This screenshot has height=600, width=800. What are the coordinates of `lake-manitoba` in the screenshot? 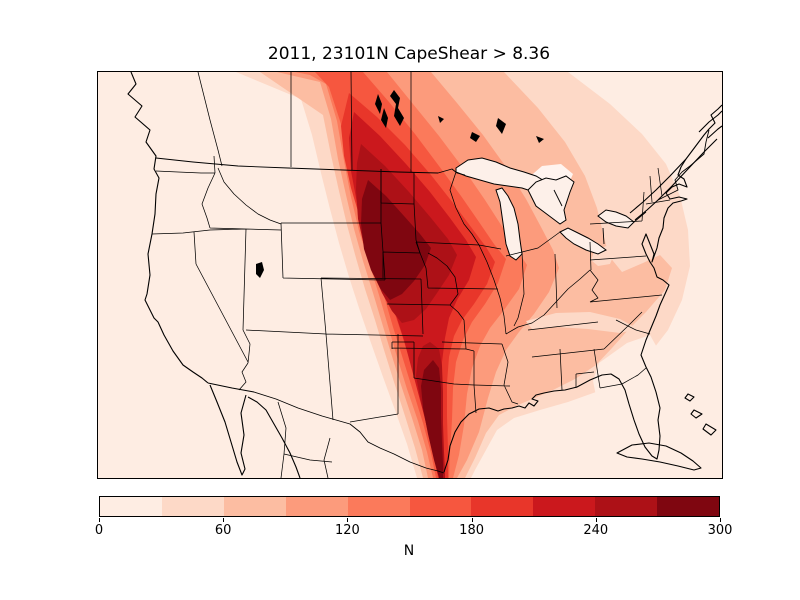 It's located at (384, 118).